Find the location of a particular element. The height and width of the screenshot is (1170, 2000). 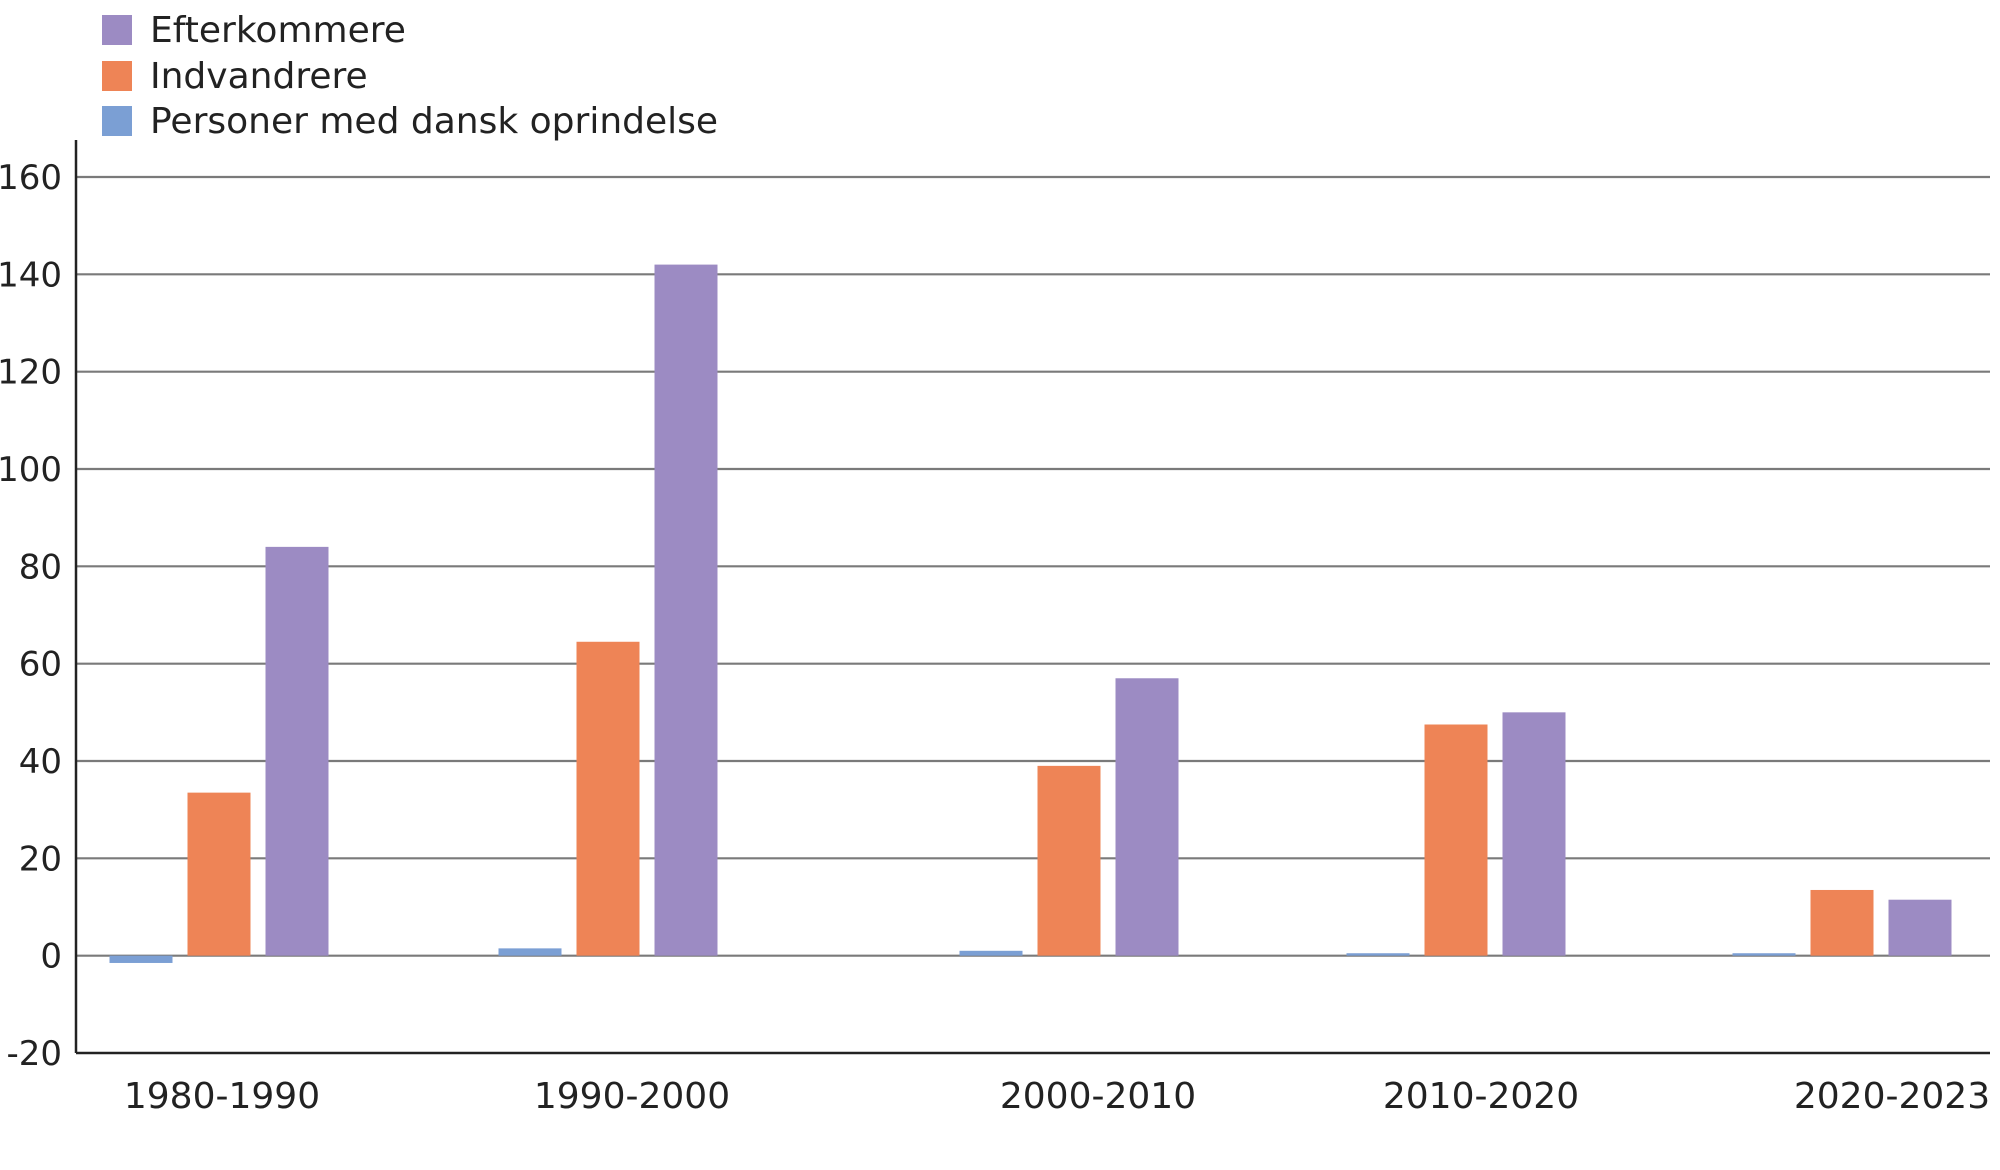

y-tick-label: 20 is located at coordinates (40, 859).